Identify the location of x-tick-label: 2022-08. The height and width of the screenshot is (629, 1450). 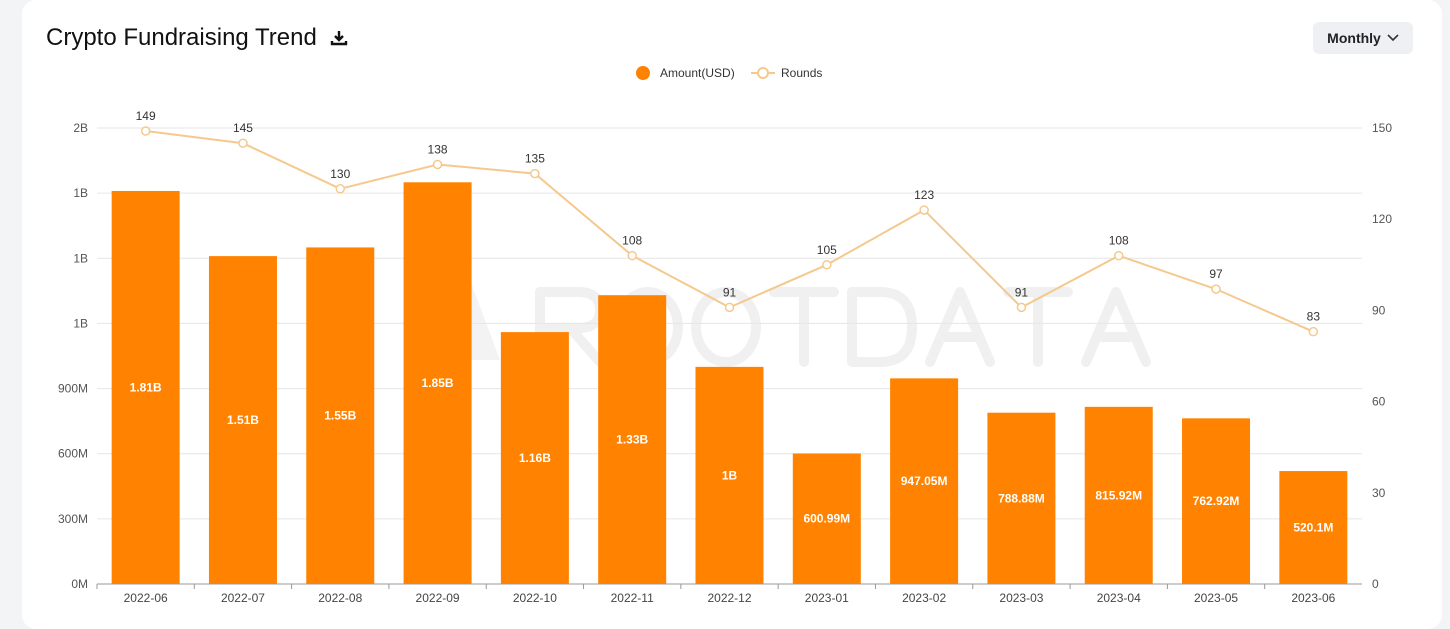
(340, 598).